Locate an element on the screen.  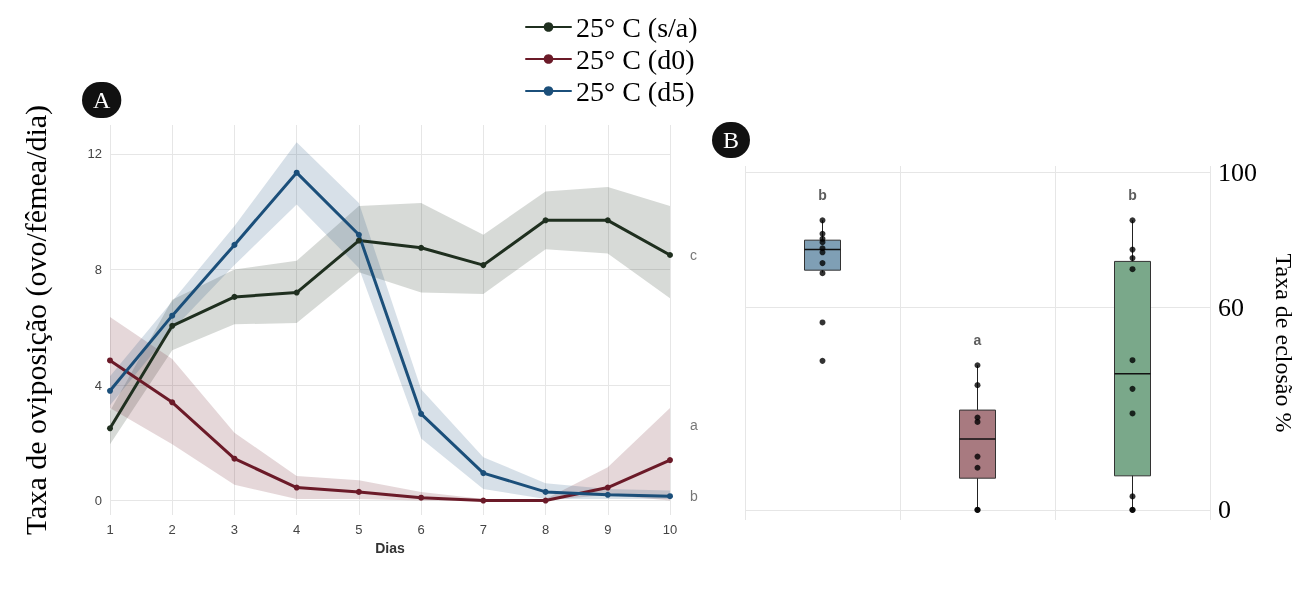
legend-label: 25° C (d5) is located at coordinates (635, 91).